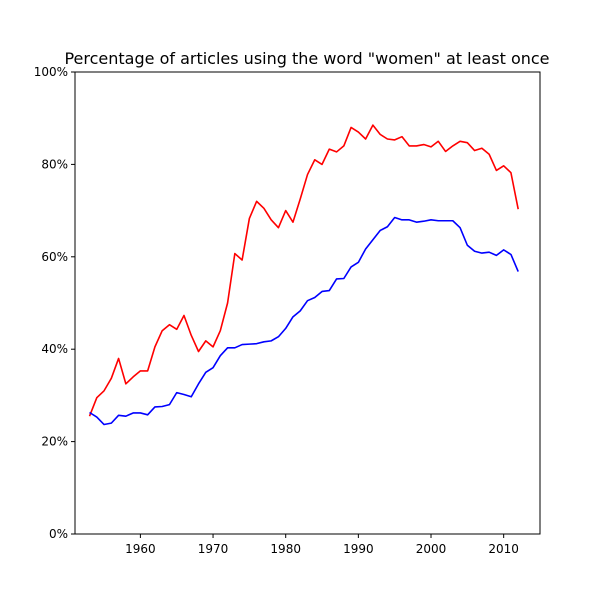 The height and width of the screenshot is (600, 600). Describe the element at coordinates (54, 442) in the screenshot. I see `y-tick-label: 20%` at that location.